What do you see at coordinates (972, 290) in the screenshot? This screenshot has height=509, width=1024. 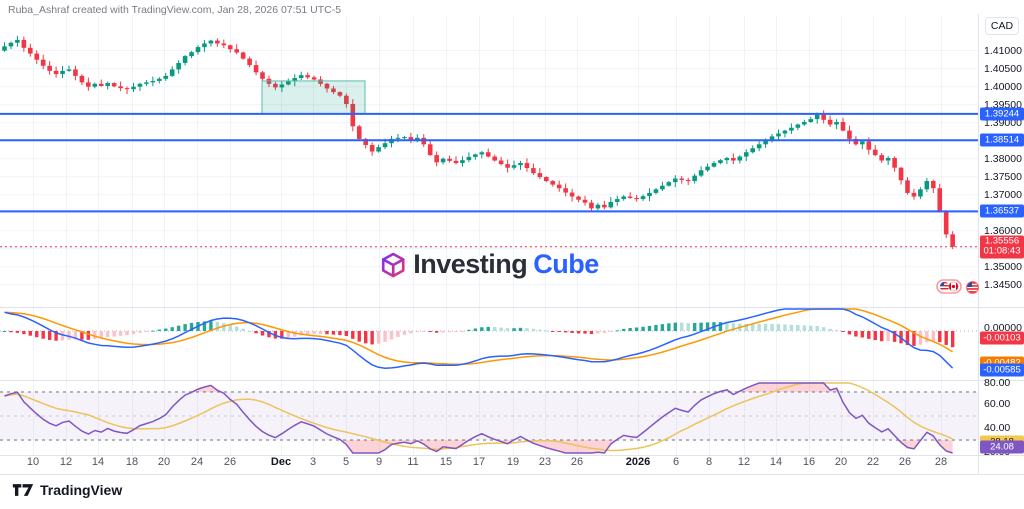 I see `us-flag-icon` at bounding box center [972, 290].